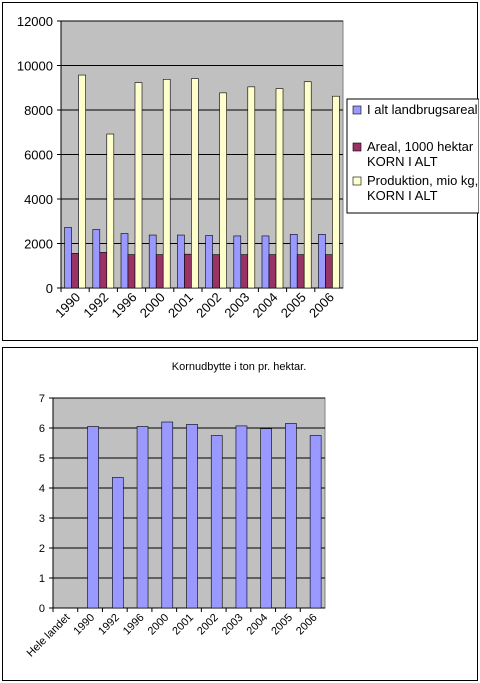 This screenshot has width=480, height=683. I want to click on y-tick-label: 8000, so click(38, 110).